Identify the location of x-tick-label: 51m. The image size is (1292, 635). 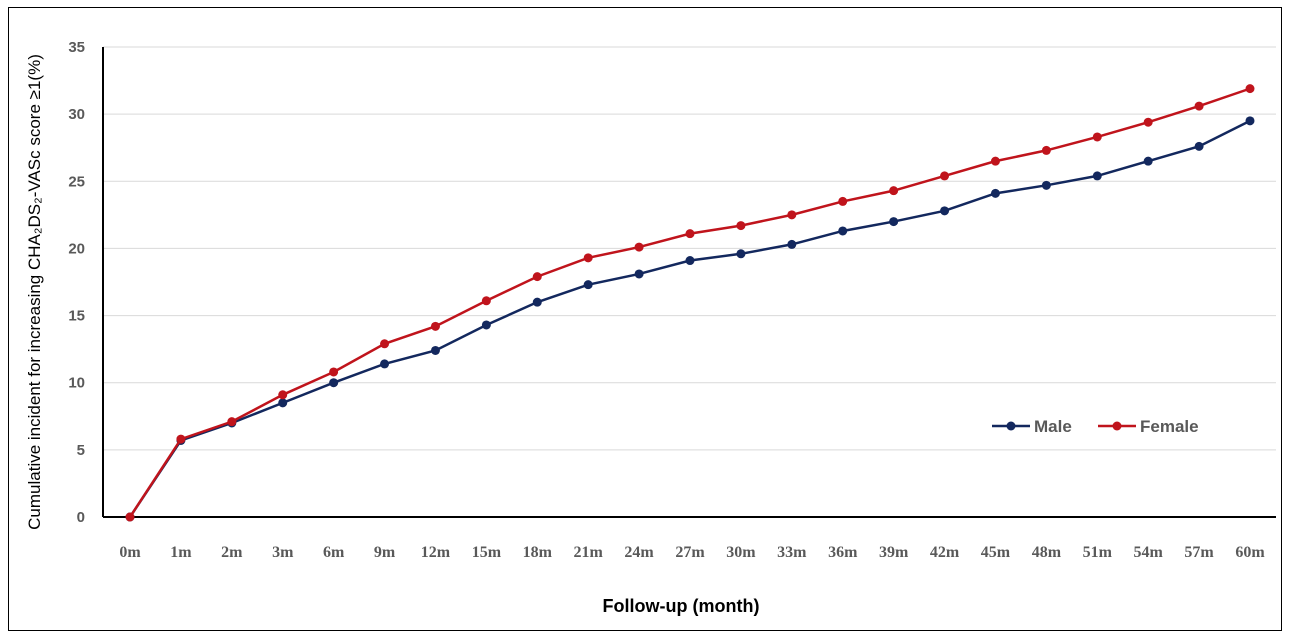
(1098, 552).